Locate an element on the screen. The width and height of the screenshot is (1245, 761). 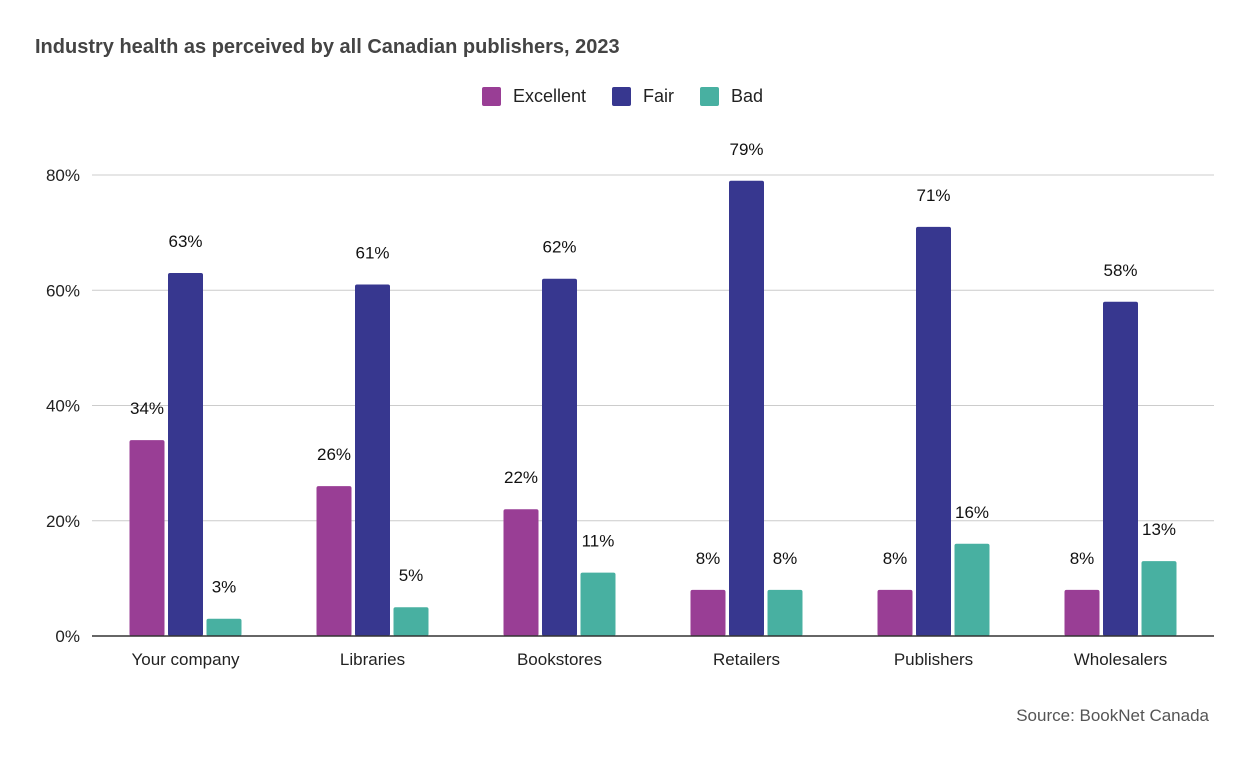
y-tick-label: 80% is located at coordinates (63, 175).